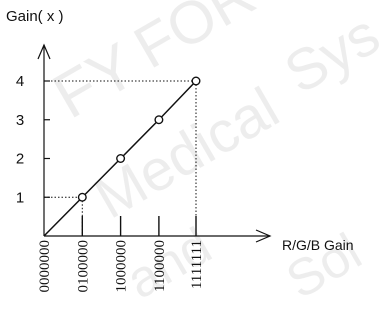  What do you see at coordinates (324, 267) in the screenshot?
I see `watermark-text: Sol` at bounding box center [324, 267].